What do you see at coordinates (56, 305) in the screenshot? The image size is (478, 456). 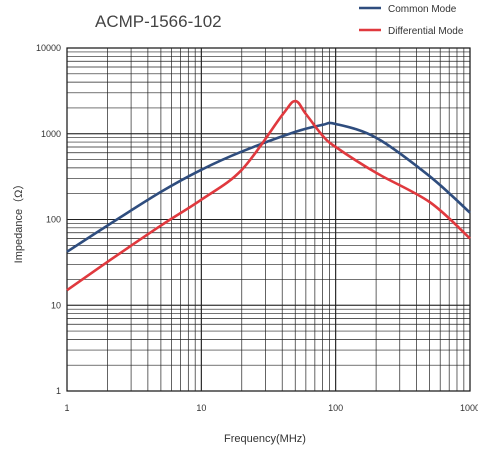 I see `y-tick-label: 10` at bounding box center [56, 305].